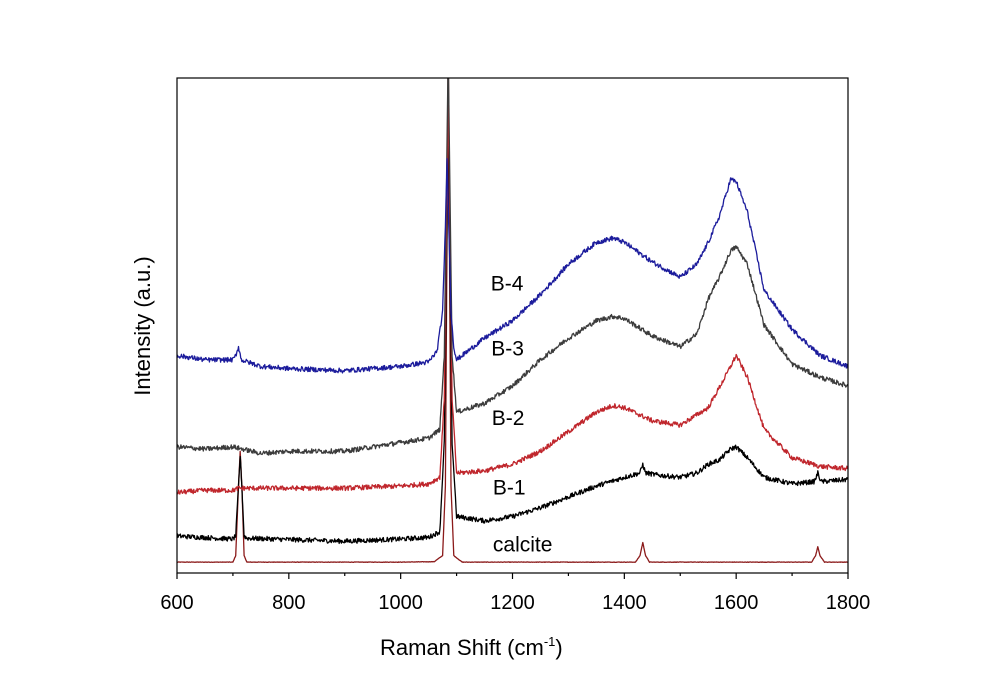 This screenshot has height=687, width=985. What do you see at coordinates (509, 488) in the screenshot?
I see `series-label-b-1: B-1` at bounding box center [509, 488].